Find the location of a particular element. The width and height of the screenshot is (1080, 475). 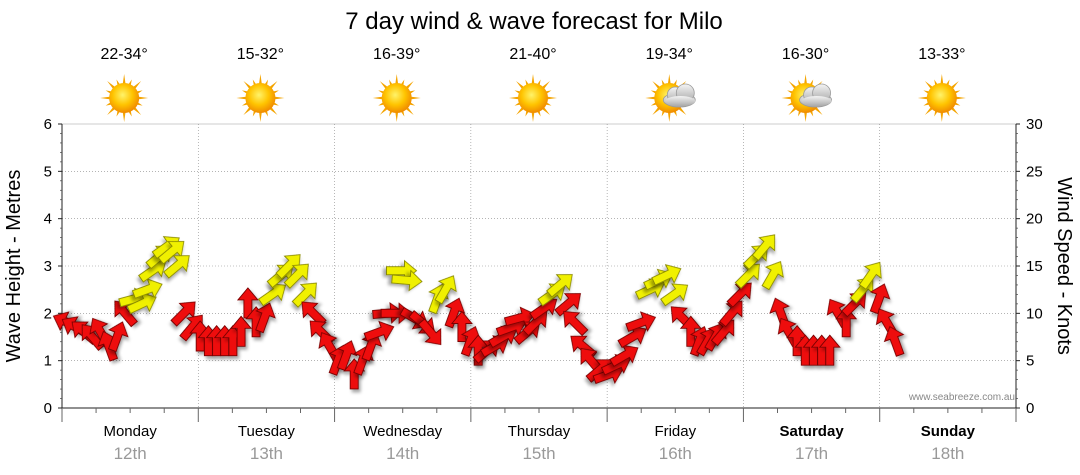

day-header: 15-32° is located at coordinates (260, 84).